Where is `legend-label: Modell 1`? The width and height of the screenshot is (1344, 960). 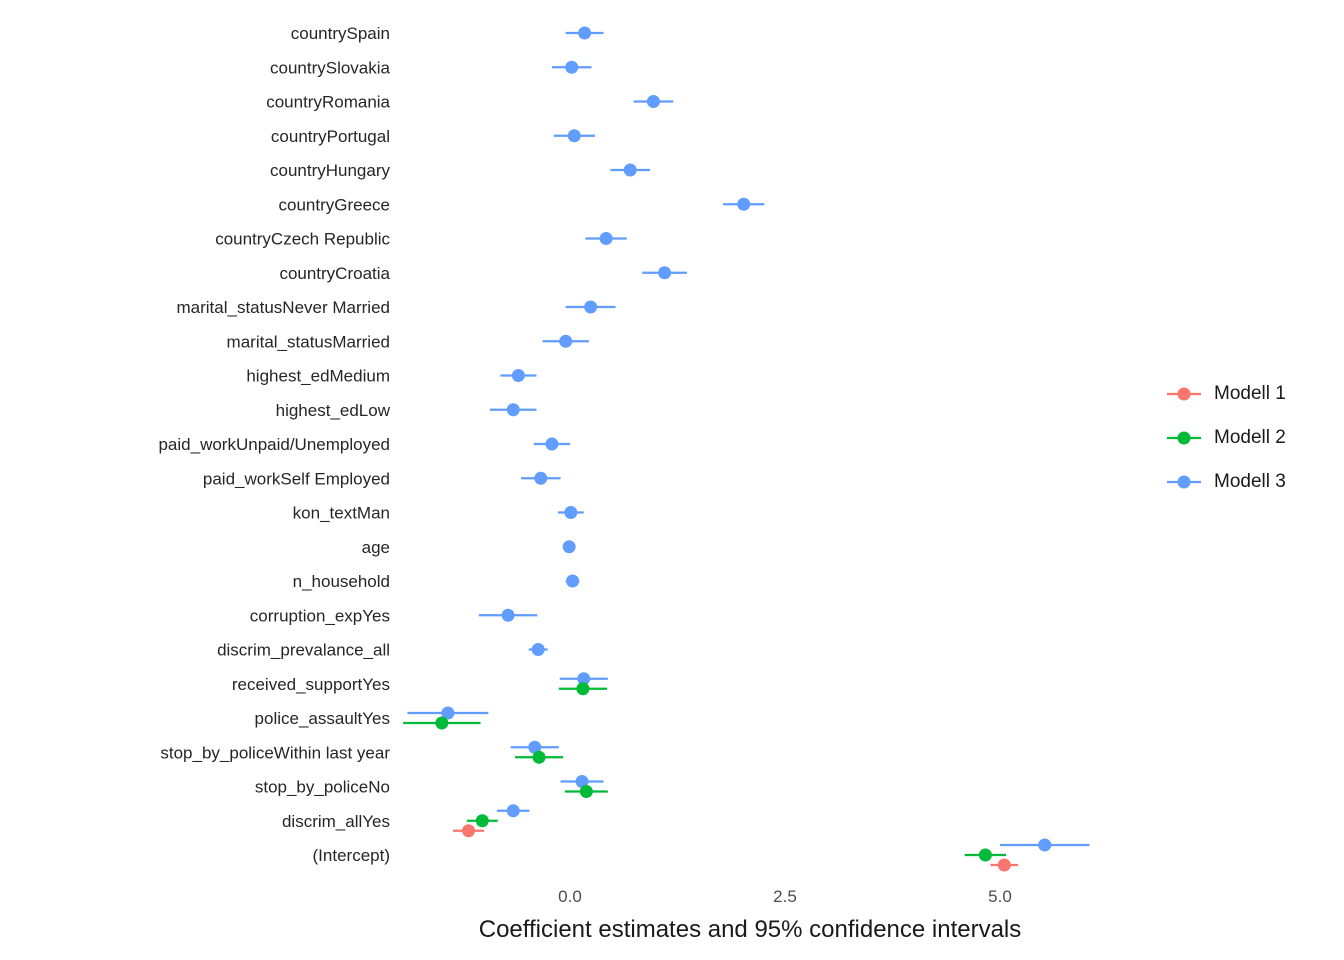
legend-label: Modell 1 is located at coordinates (1250, 393).